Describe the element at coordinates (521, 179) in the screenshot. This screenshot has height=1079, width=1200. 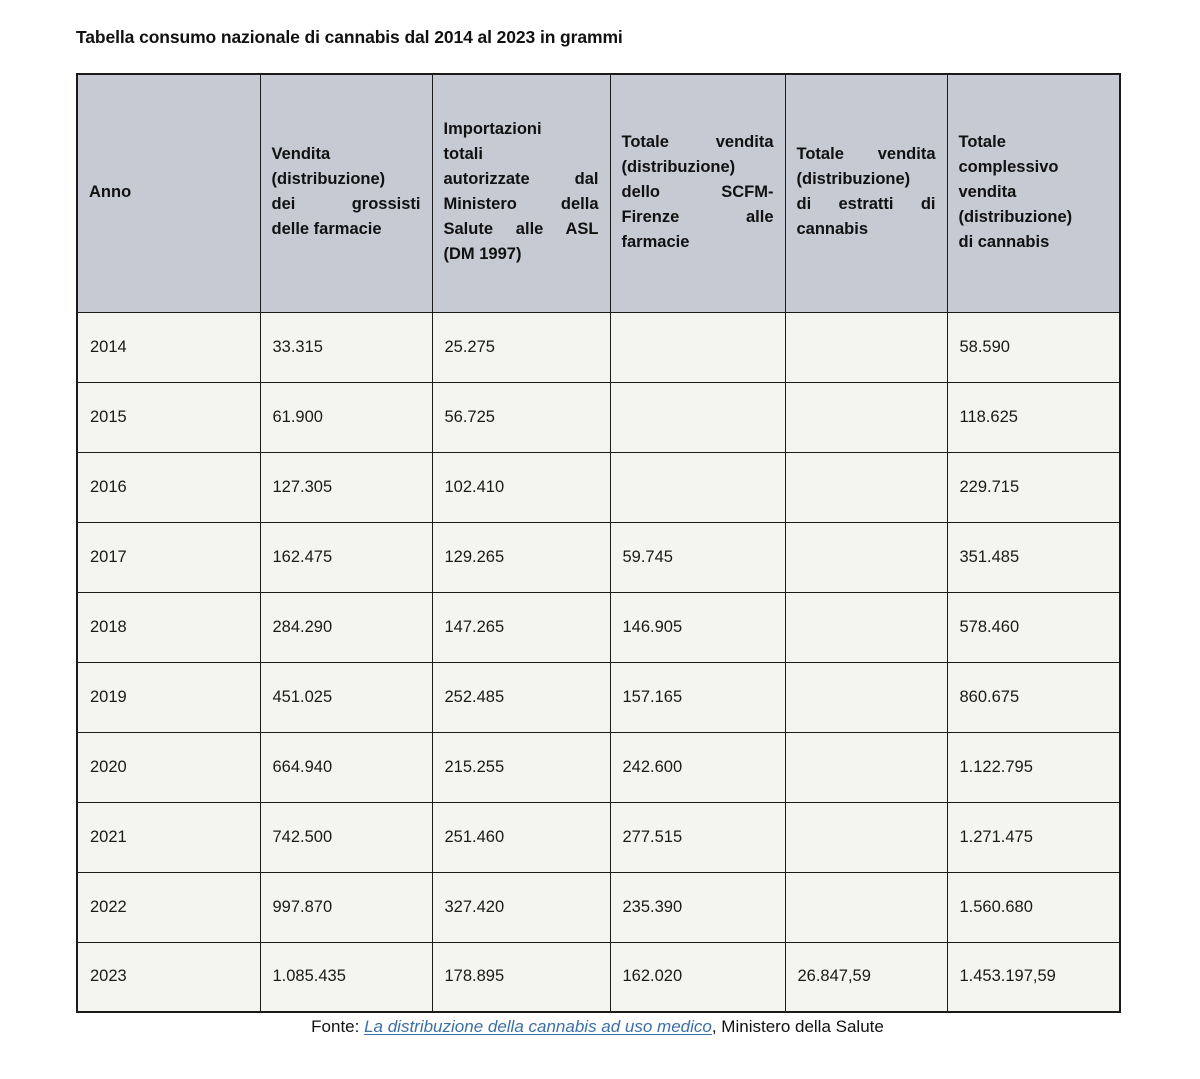
I see `header-line: autorizzate dal` at that location.